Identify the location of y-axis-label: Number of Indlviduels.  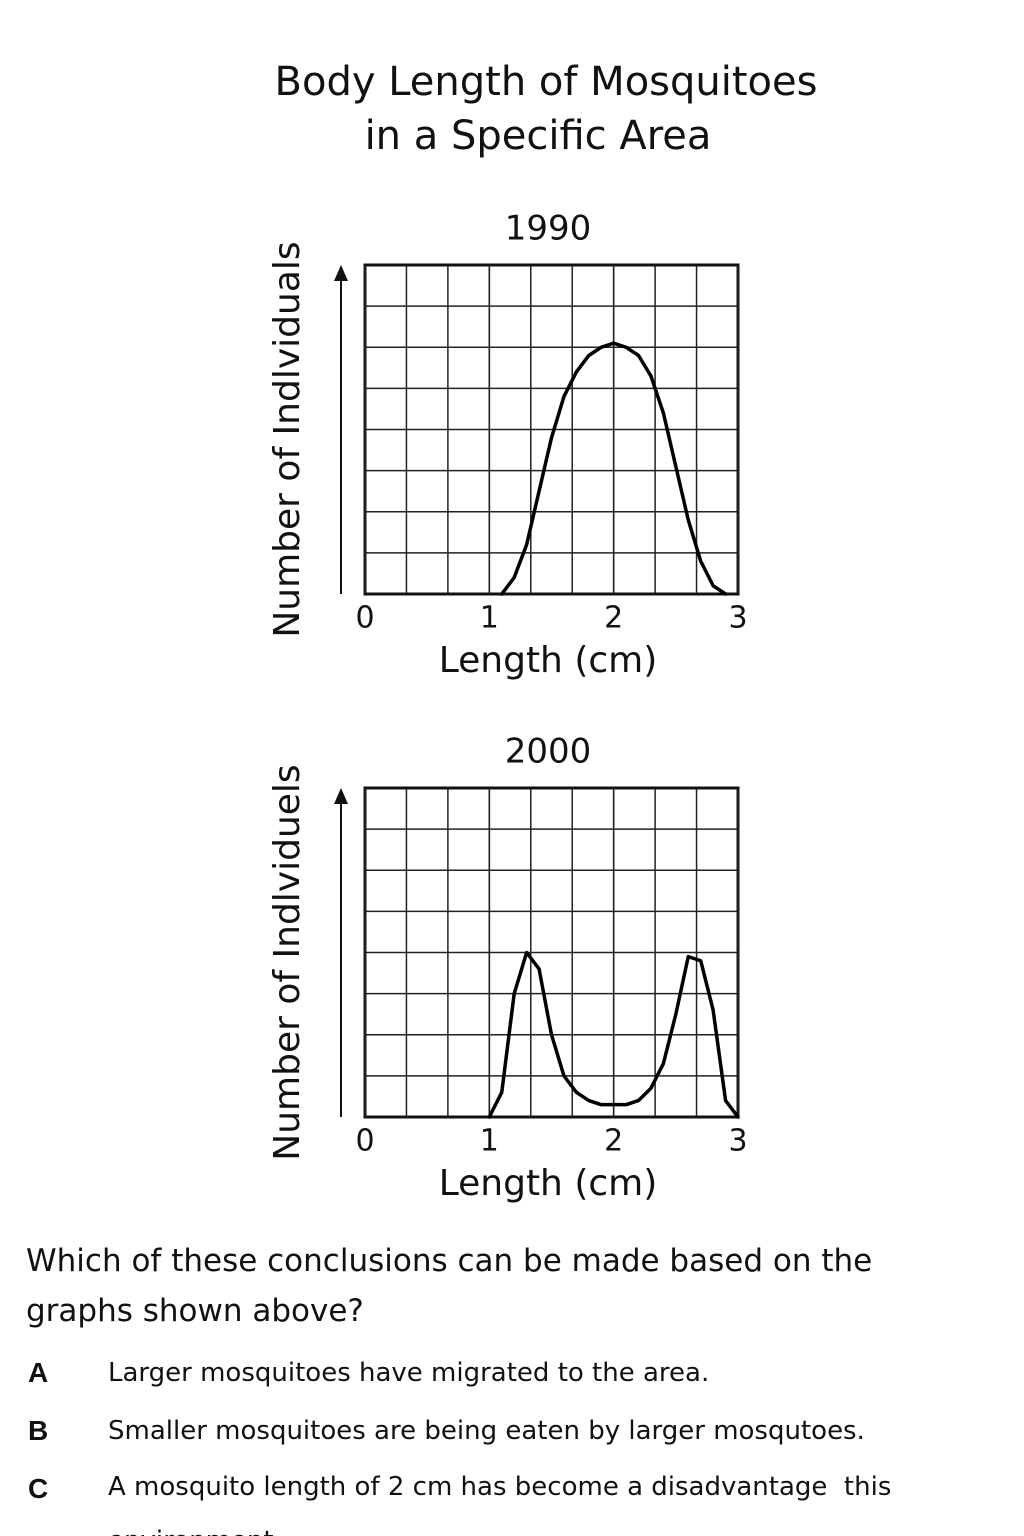
(287, 962).